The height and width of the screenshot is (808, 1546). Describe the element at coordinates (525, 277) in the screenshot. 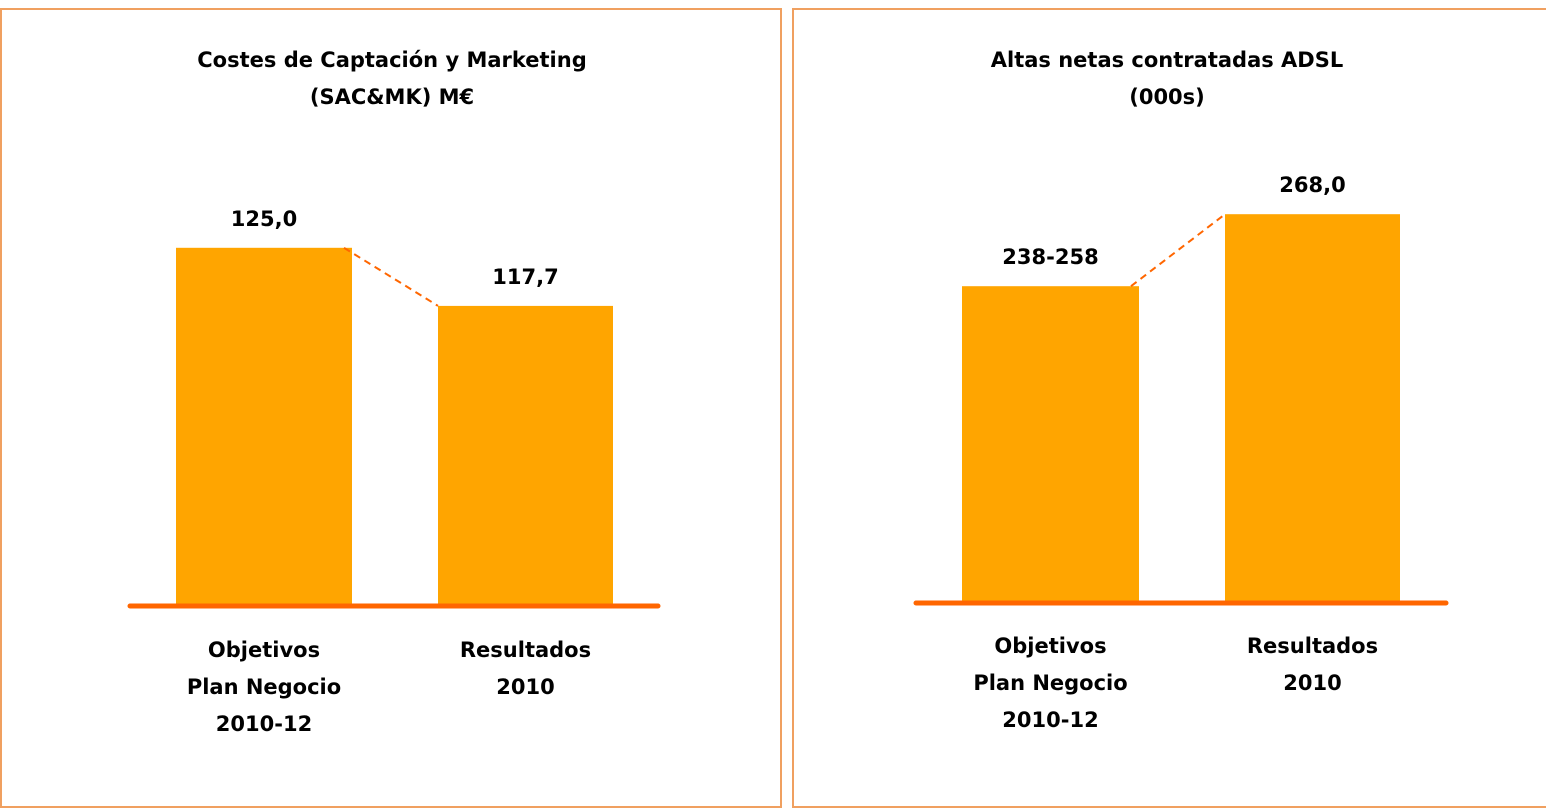

I see `value-label: 117,7` at that location.